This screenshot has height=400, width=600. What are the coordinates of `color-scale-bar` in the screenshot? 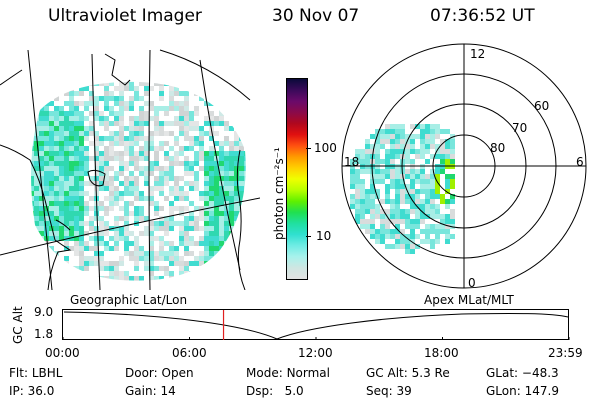 It's located at (297, 179).